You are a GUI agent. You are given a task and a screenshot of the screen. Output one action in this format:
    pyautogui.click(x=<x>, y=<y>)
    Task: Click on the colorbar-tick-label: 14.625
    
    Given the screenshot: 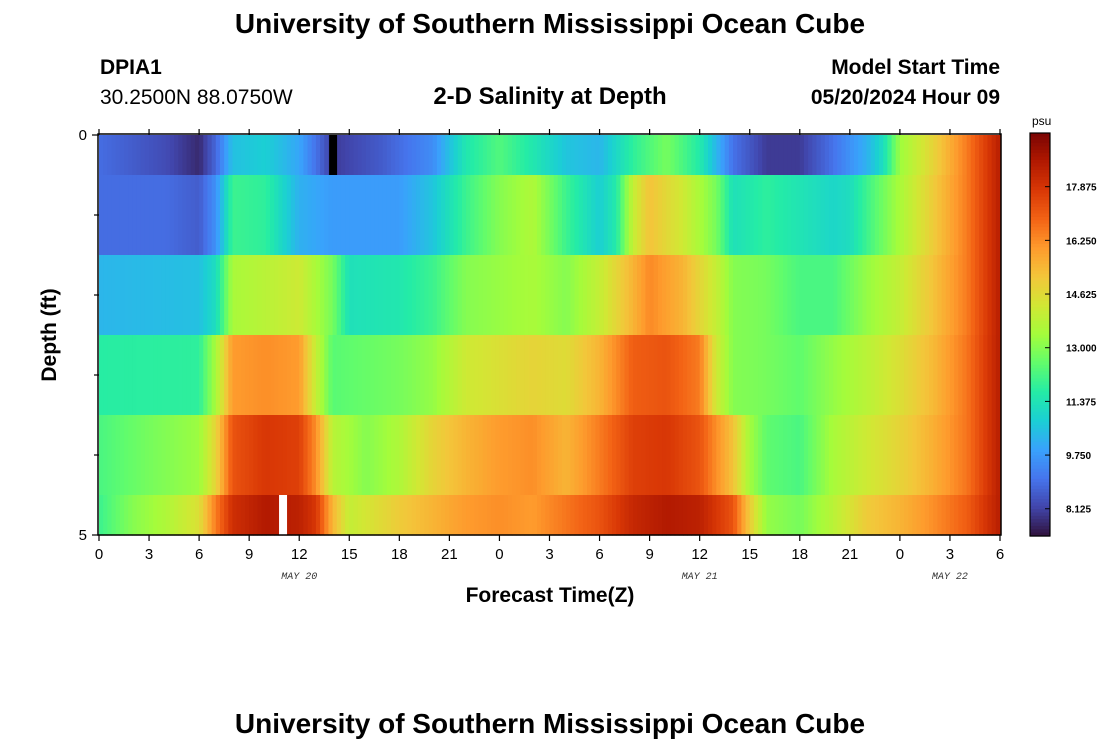 What is the action you would take?
    pyautogui.click(x=1081, y=295)
    